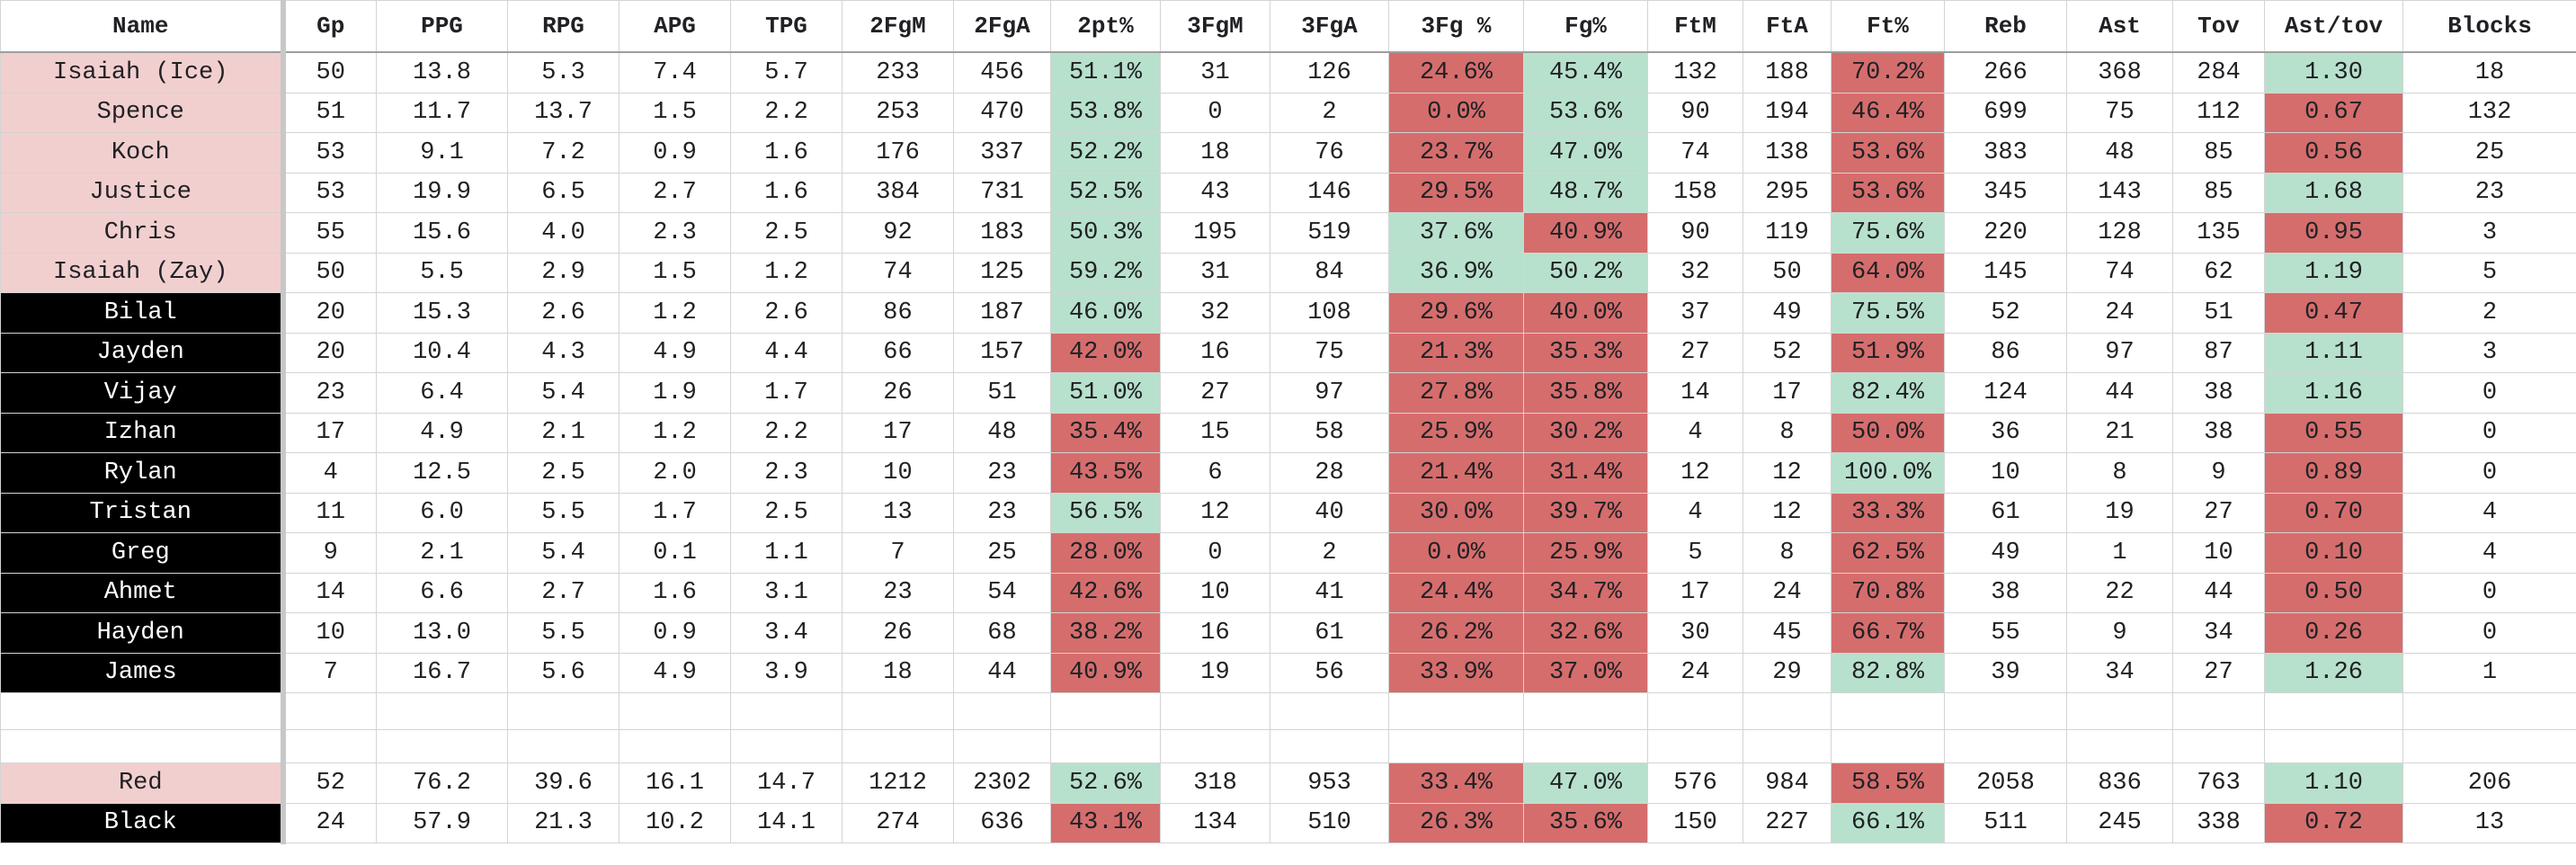 The height and width of the screenshot is (865, 2576). Describe the element at coordinates (1329, 72) in the screenshot. I see `cell-3fga: 126` at that location.